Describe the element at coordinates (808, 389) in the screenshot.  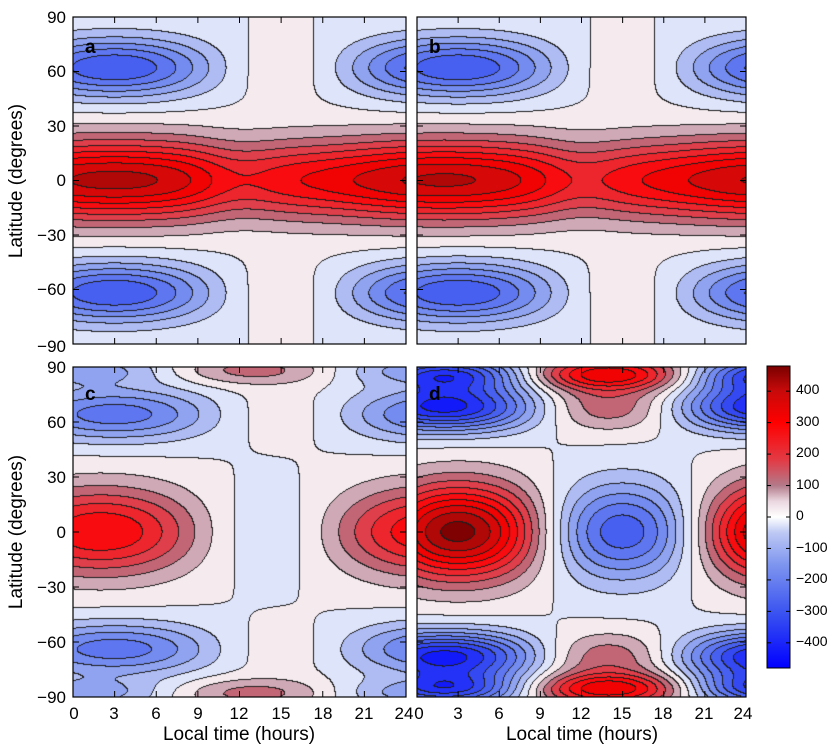
I see `colorbar-tick-label: 400` at that location.